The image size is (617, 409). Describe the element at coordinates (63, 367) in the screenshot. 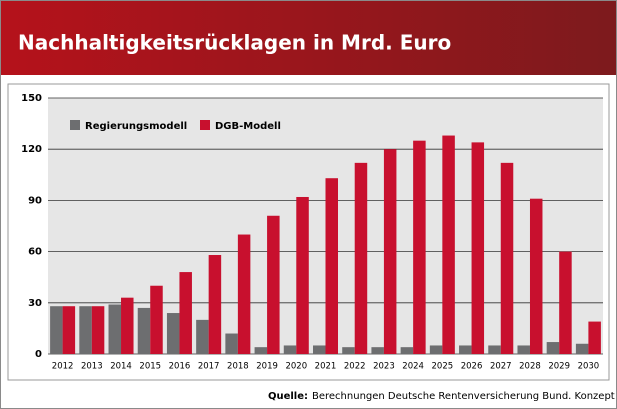

I see `x-tick-label: 2012` at that location.